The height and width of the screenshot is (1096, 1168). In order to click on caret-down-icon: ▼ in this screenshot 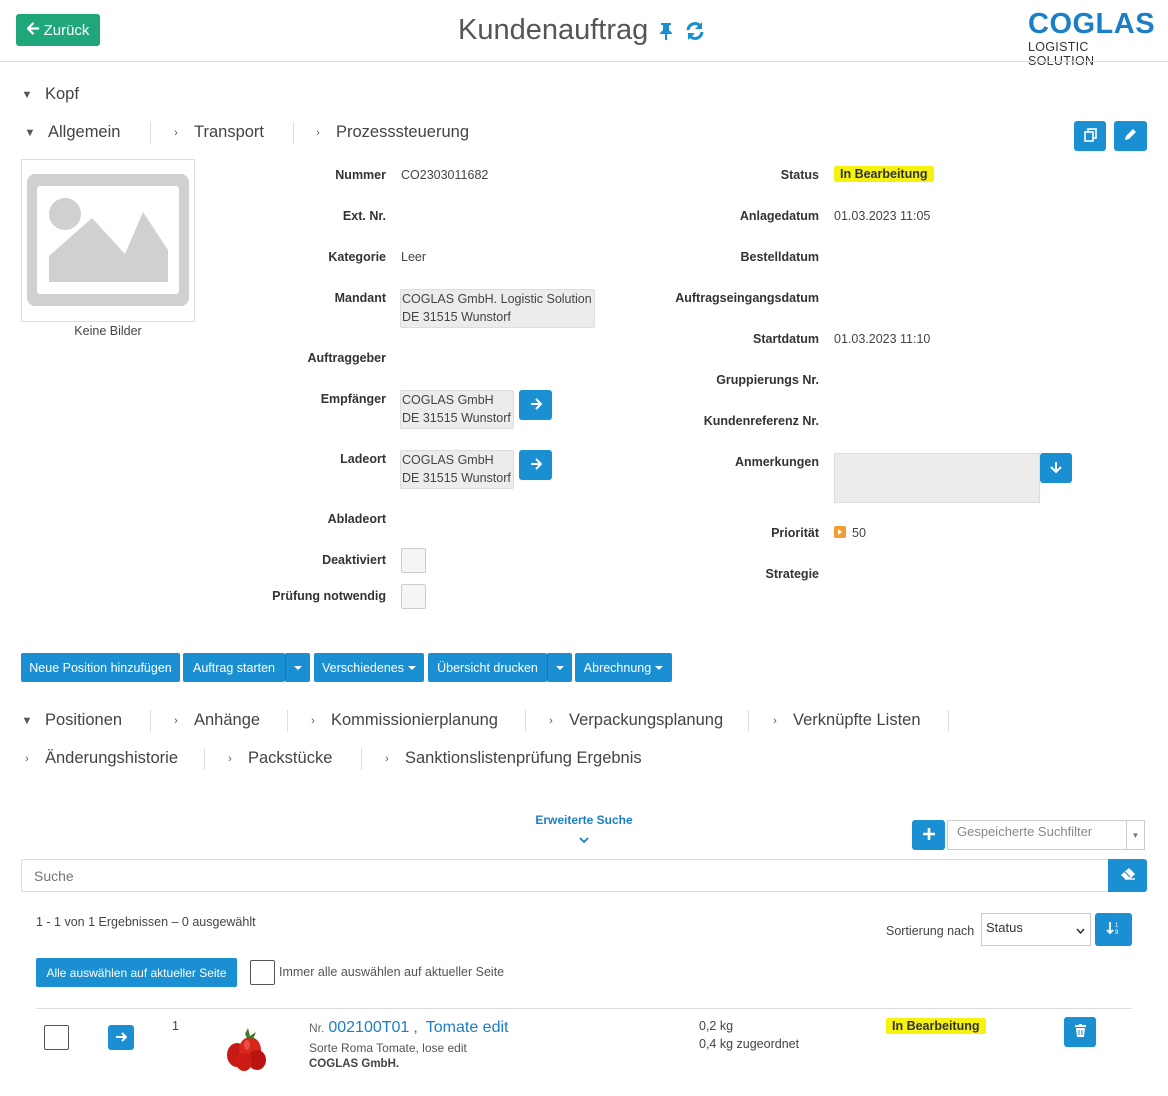, I will do `click(1135, 835)`.